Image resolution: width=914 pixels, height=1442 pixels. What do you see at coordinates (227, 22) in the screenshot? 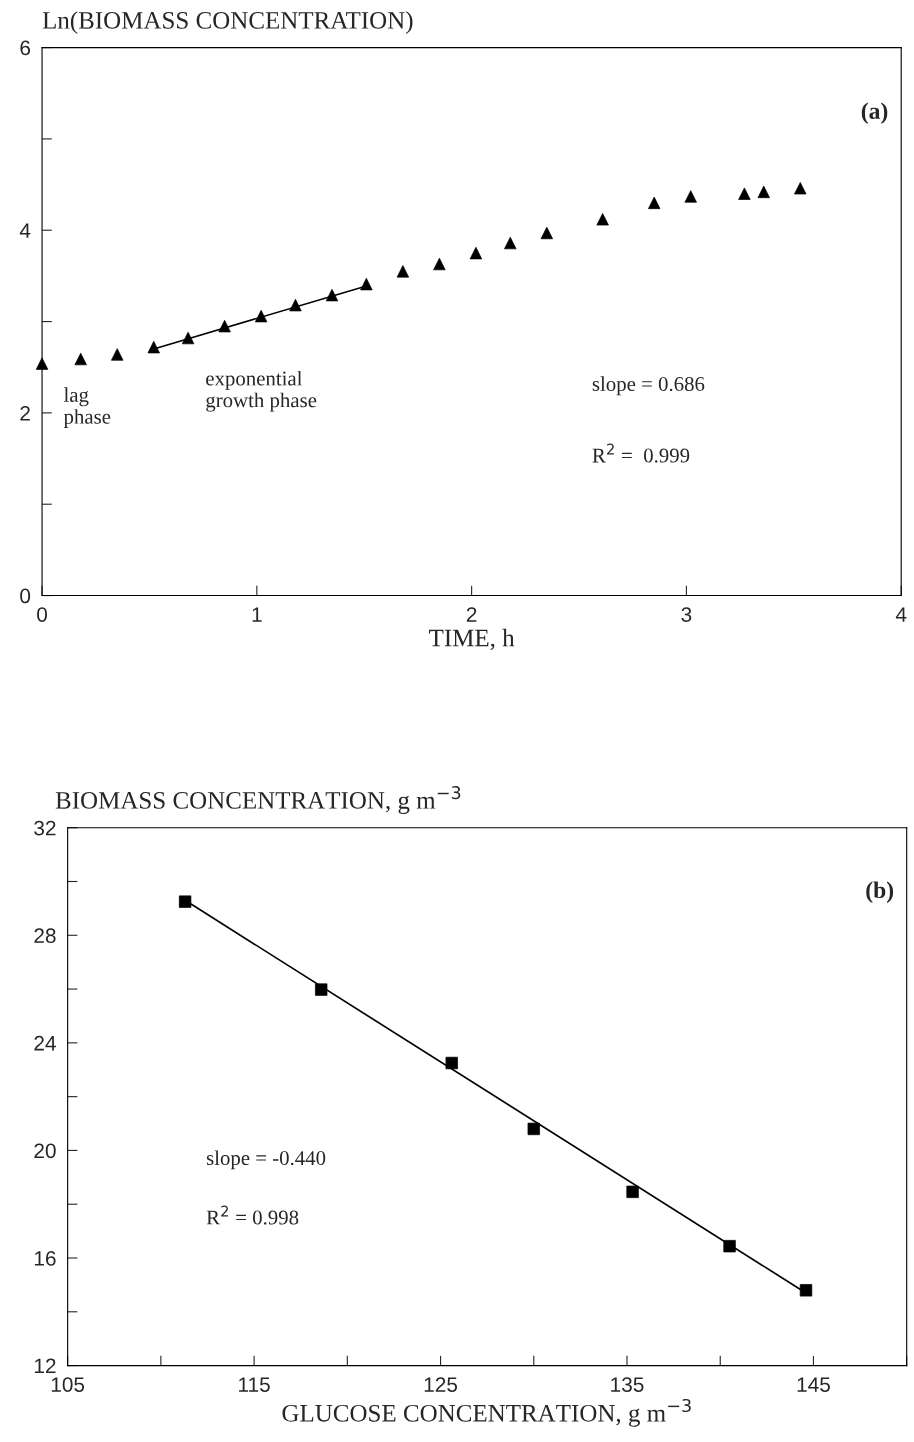
I see `y-axis-title: Ln(BIOMASS CONCENTRATION)` at bounding box center [227, 22].